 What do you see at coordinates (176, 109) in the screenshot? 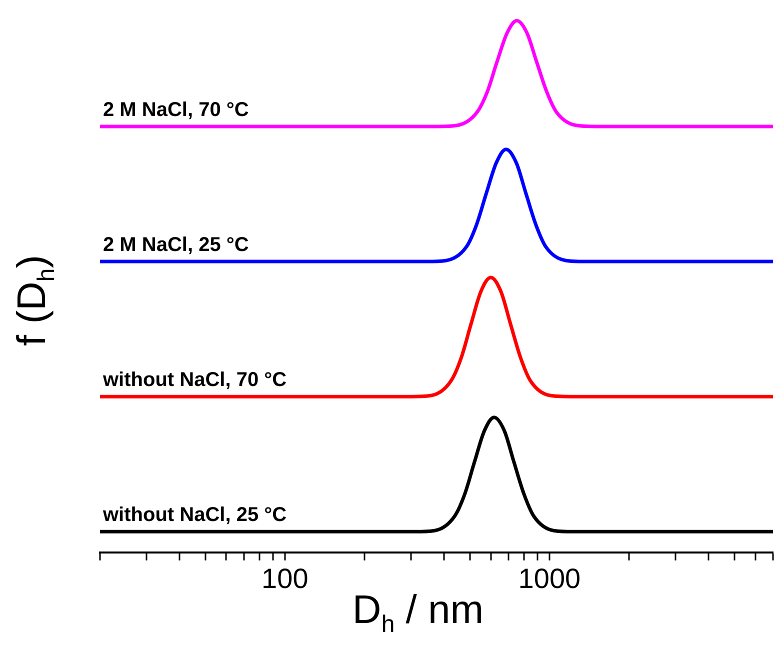
I see `series-label: 2 M NaCl, 70 °C` at bounding box center [176, 109].